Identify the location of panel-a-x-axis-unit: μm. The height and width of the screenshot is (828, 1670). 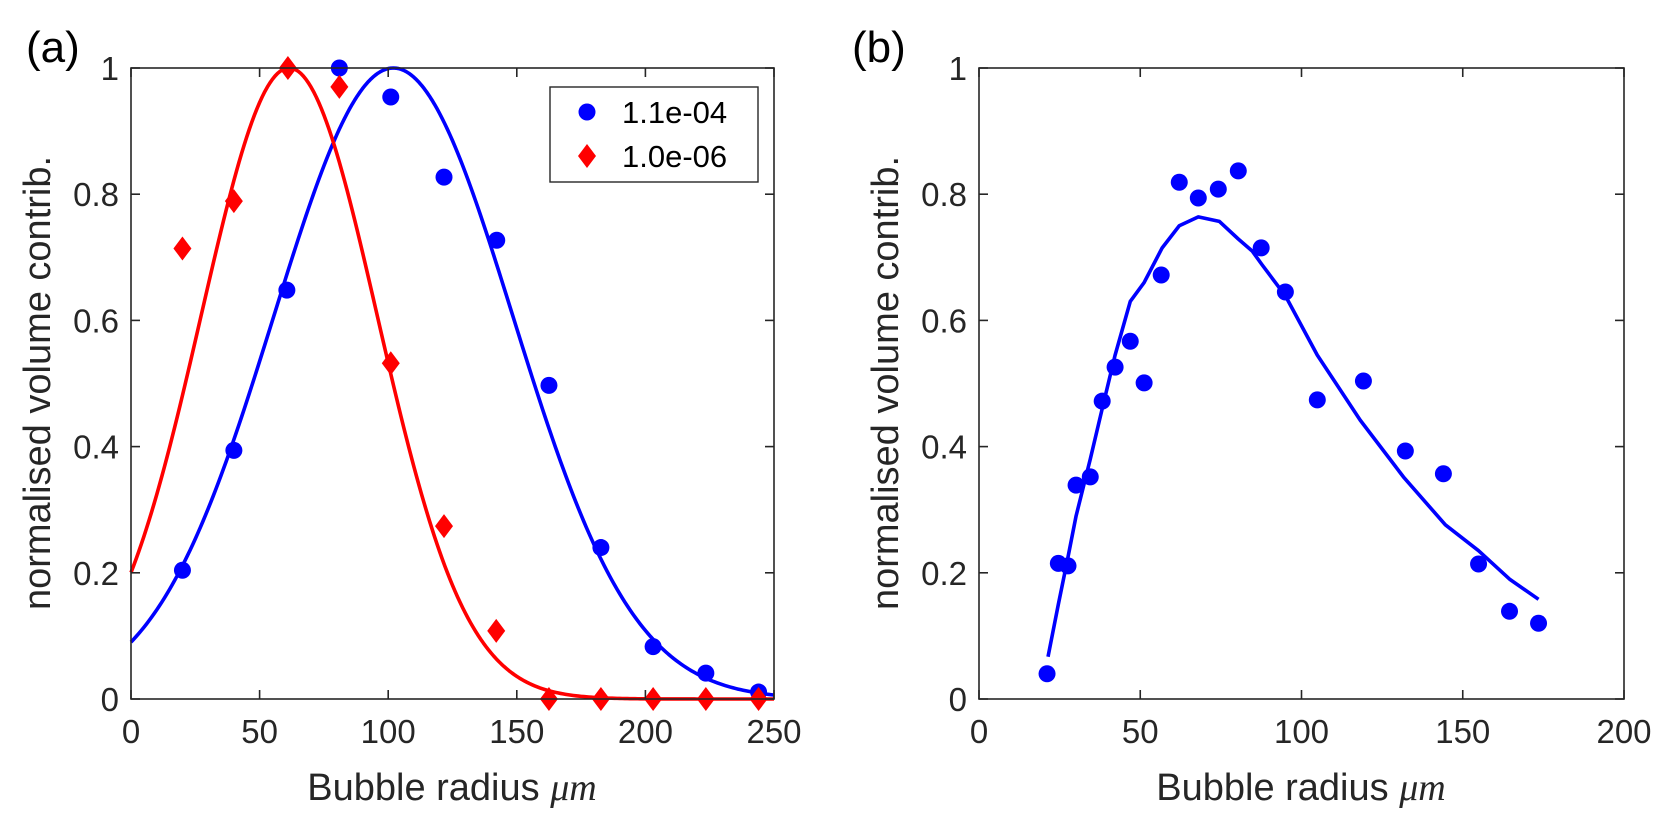
(573, 788).